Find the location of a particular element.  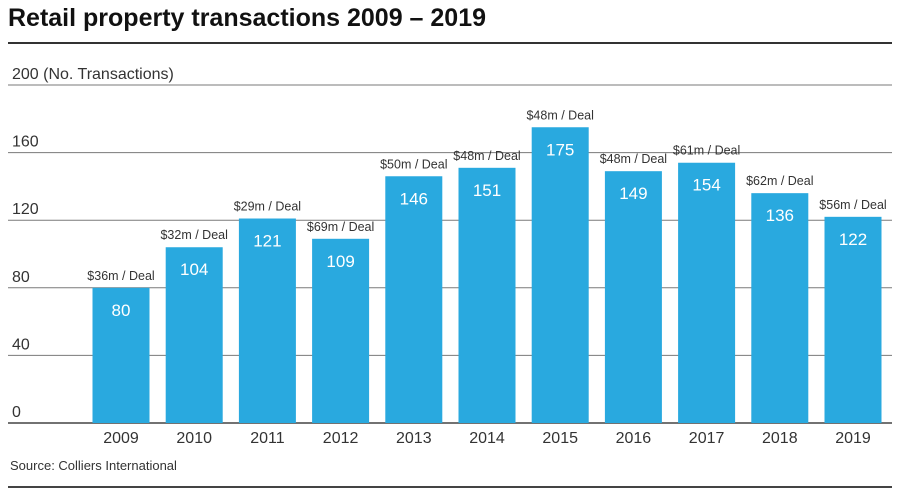

x-tick-label: 2015 is located at coordinates (560, 438).